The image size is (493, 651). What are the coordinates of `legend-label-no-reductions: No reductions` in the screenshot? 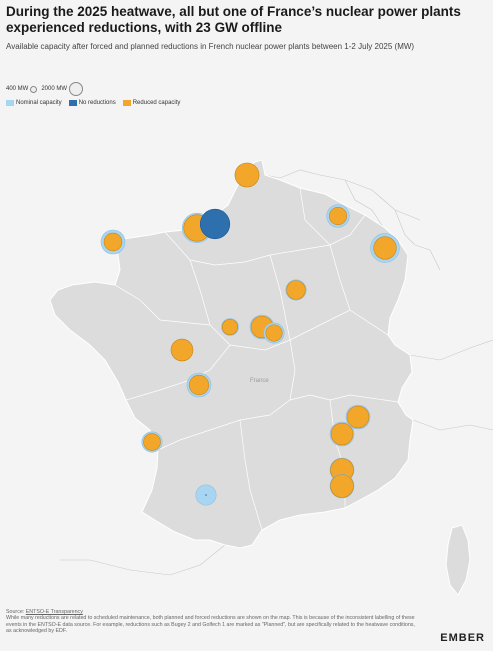 It's located at (97, 103).